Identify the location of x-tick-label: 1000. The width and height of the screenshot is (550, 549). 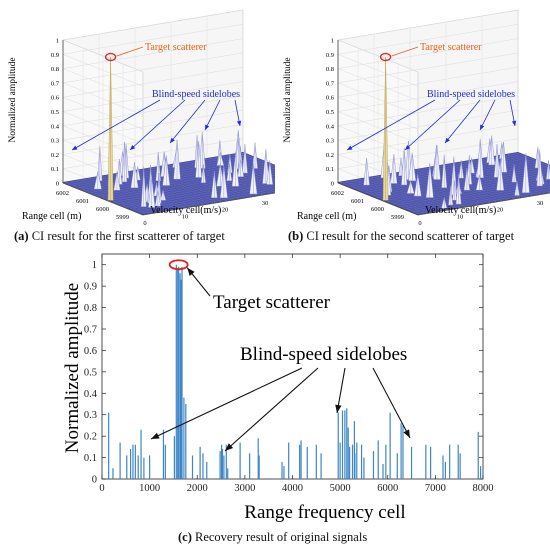
(149, 488).